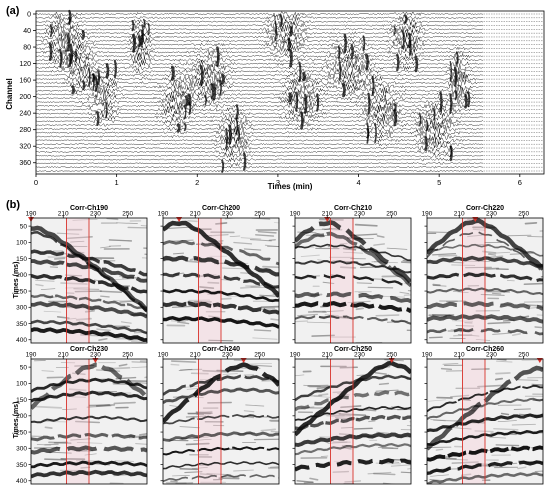 The width and height of the screenshot is (550, 495). What do you see at coordinates (25, 81) in the screenshot?
I see `y-tick-label: 160` at bounding box center [25, 81].